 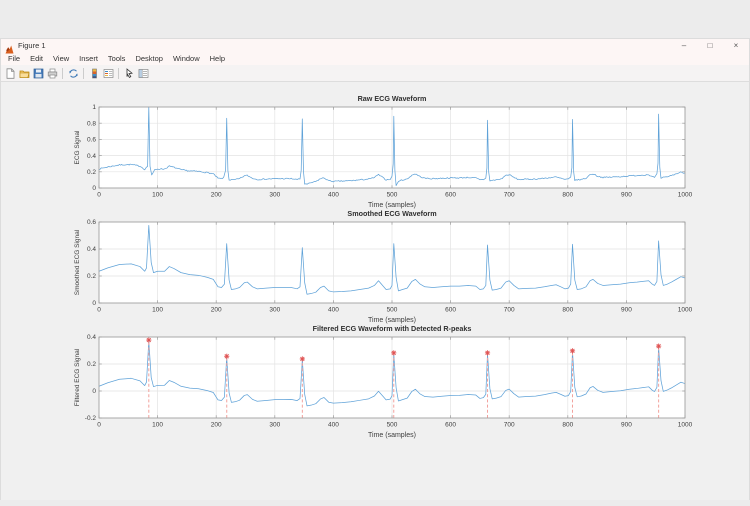 I want to click on open-folder-icon, so click(x=24, y=74).